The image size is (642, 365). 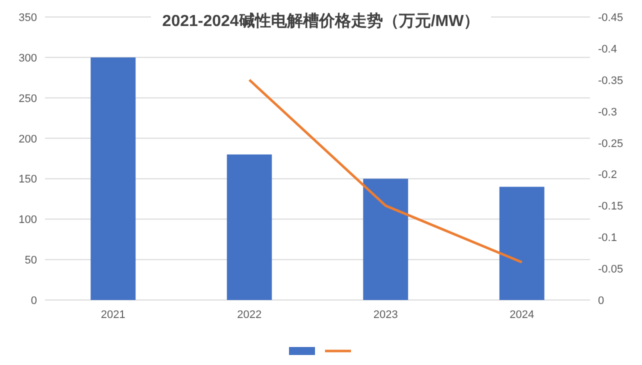 I want to click on y2-tick-label: -0.45, so click(x=611, y=18).